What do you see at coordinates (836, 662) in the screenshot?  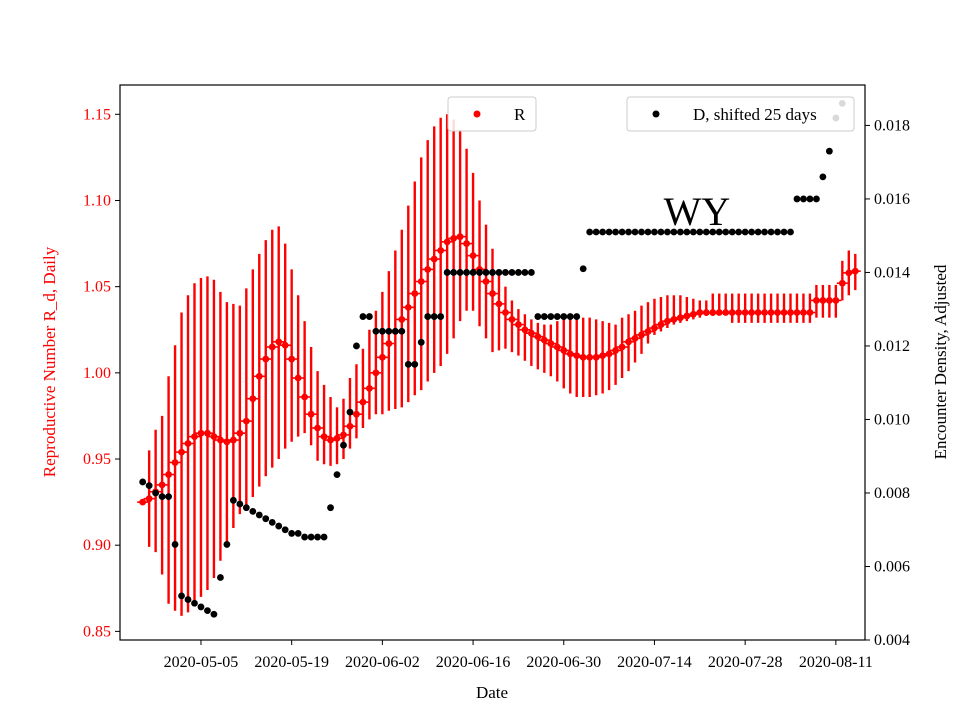 I see `x-tick-label: 2020-08-11` at bounding box center [836, 662].